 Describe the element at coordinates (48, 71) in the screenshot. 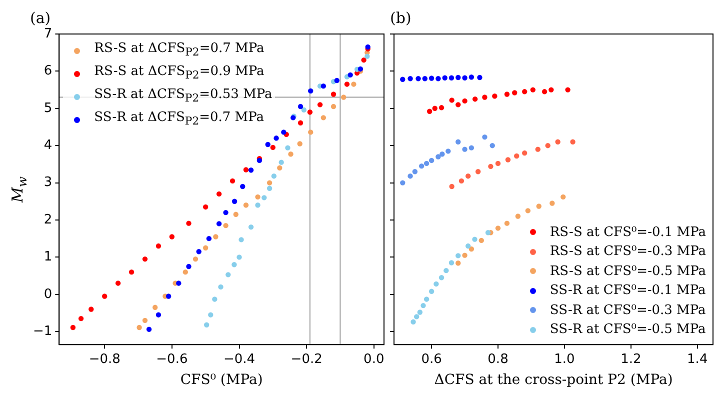

I see `y-tick-label: 6` at that location.